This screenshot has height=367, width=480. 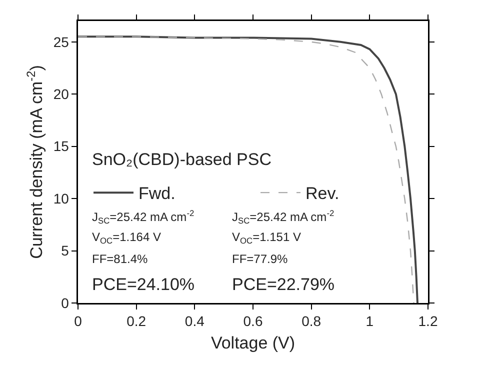 What do you see at coordinates (126, 238) in the screenshot?
I see `annotation: V$_{OC}$=1.164 V` at bounding box center [126, 238].